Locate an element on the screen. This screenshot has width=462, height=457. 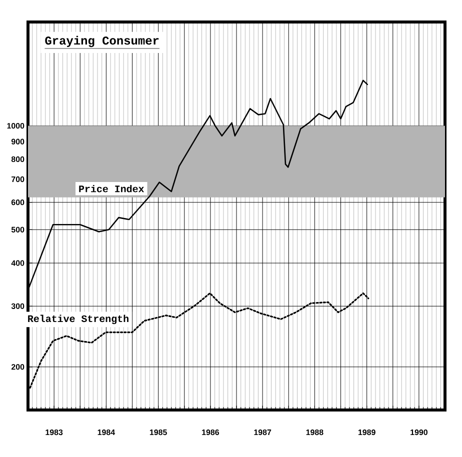
series-label: Price Index is located at coordinates (111, 188).